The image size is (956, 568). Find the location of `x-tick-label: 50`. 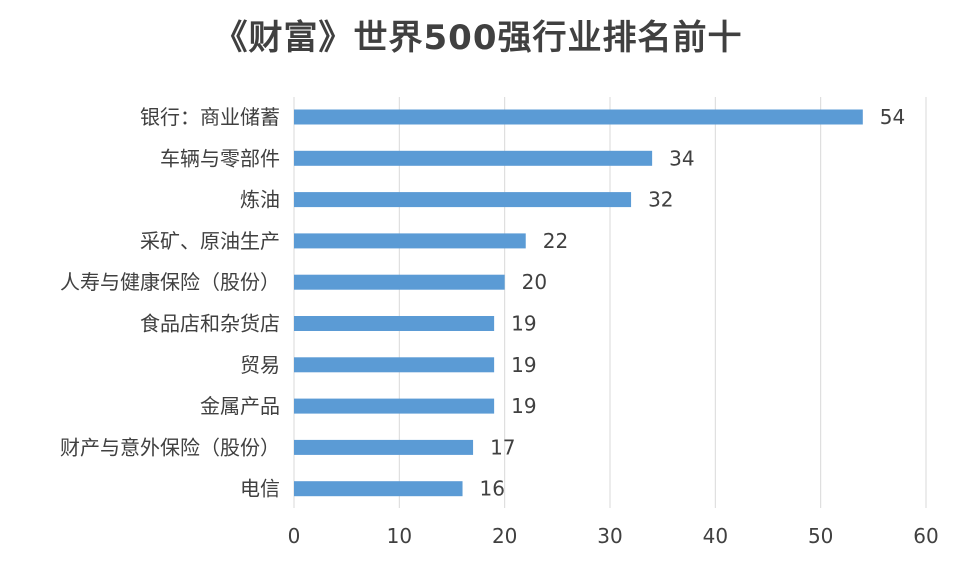

x-tick-label: 50 is located at coordinates (820, 536).